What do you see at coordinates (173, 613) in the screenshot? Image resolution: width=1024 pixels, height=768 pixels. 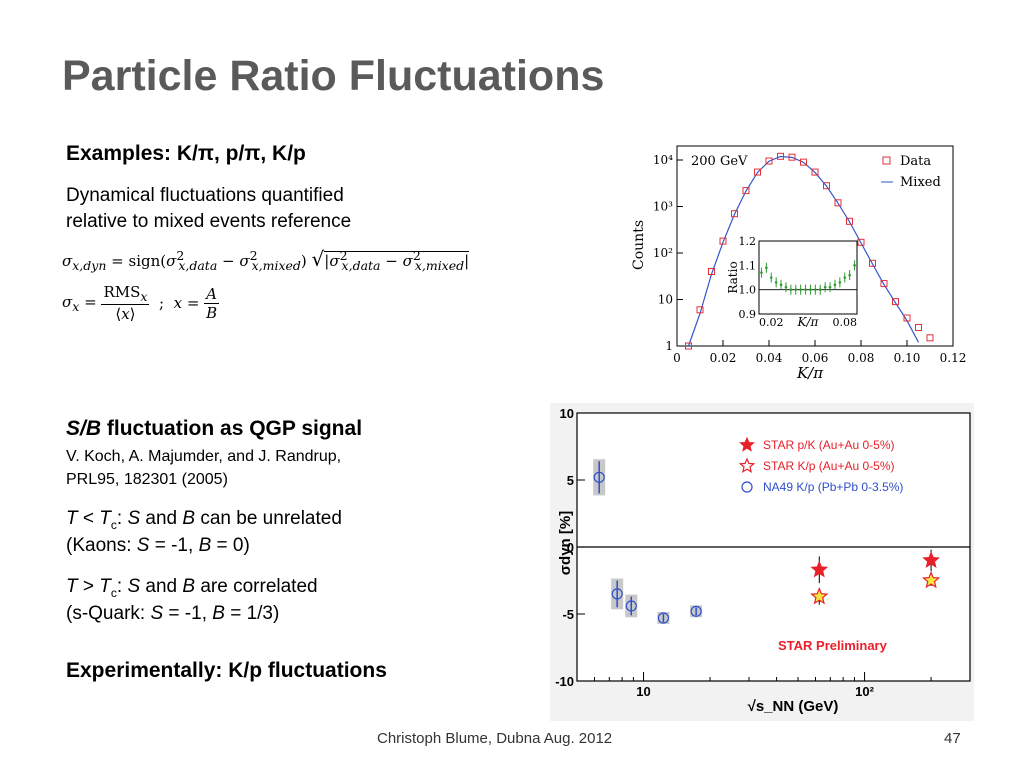 I see `case2-line-2: (s-Quark: S = -1, B = 1/3)` at bounding box center [173, 613].